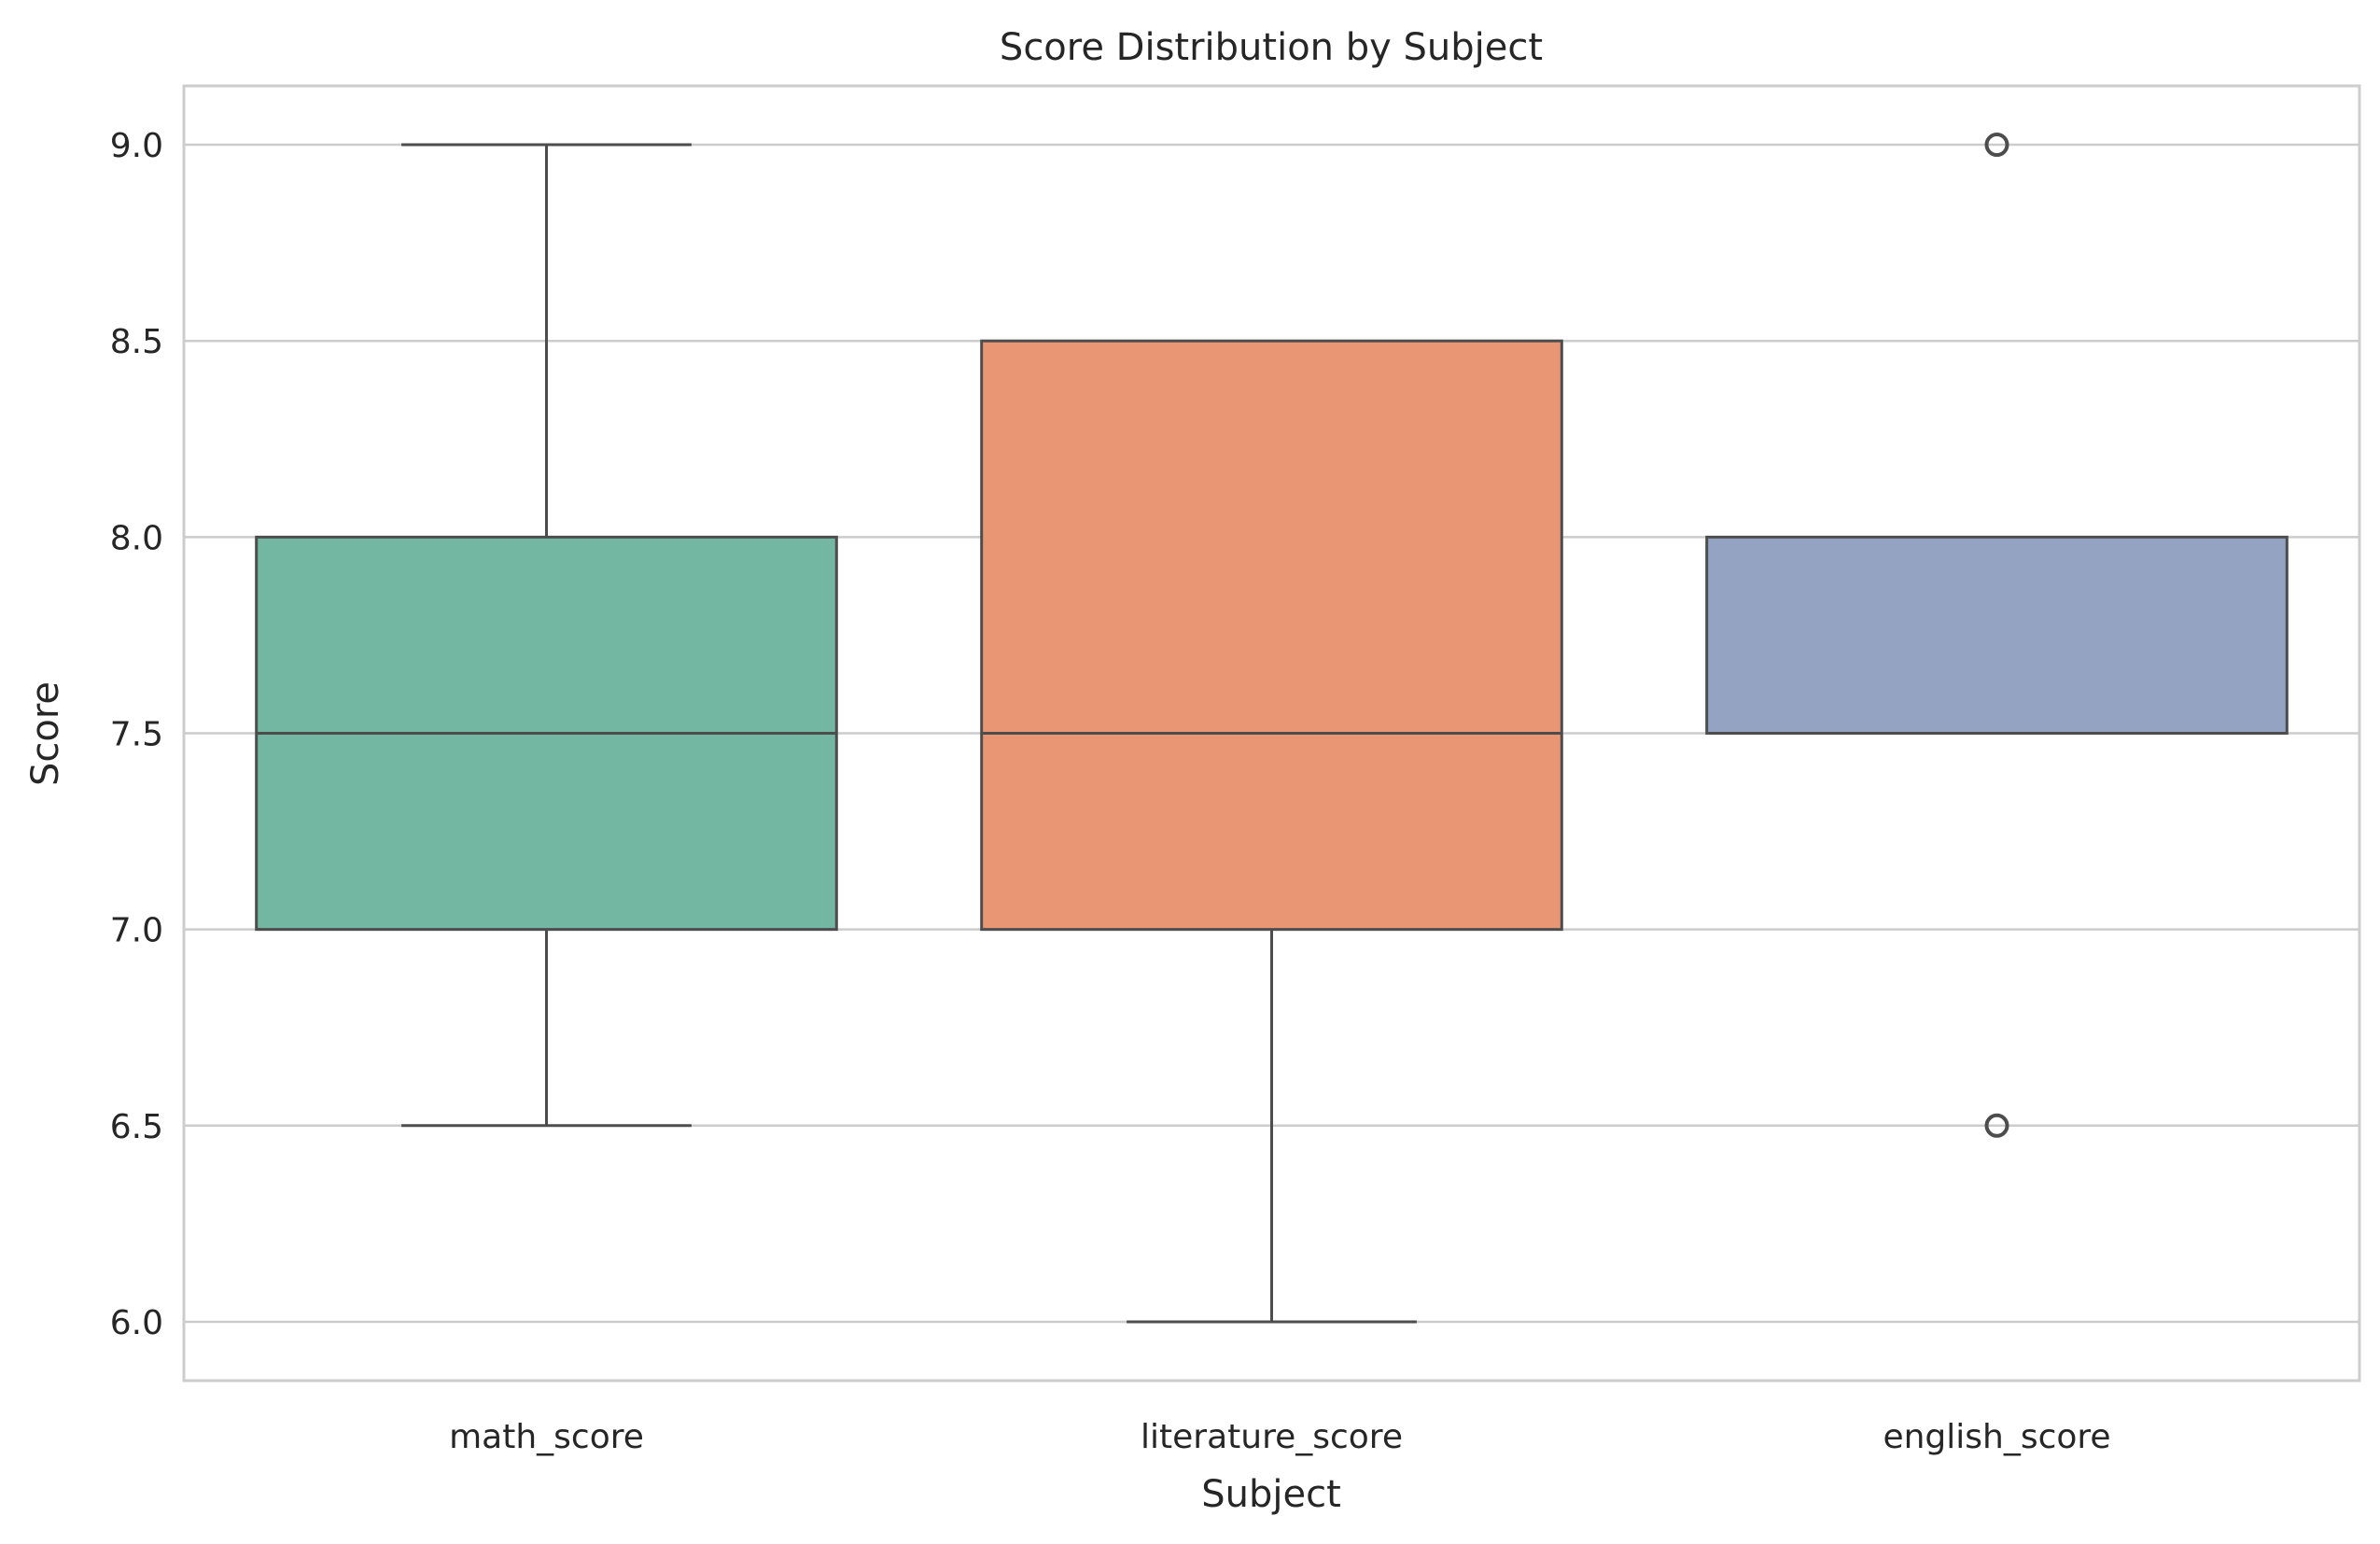  Describe the element at coordinates (1271, 1494) in the screenshot. I see `x-axis-label: Subject` at that location.